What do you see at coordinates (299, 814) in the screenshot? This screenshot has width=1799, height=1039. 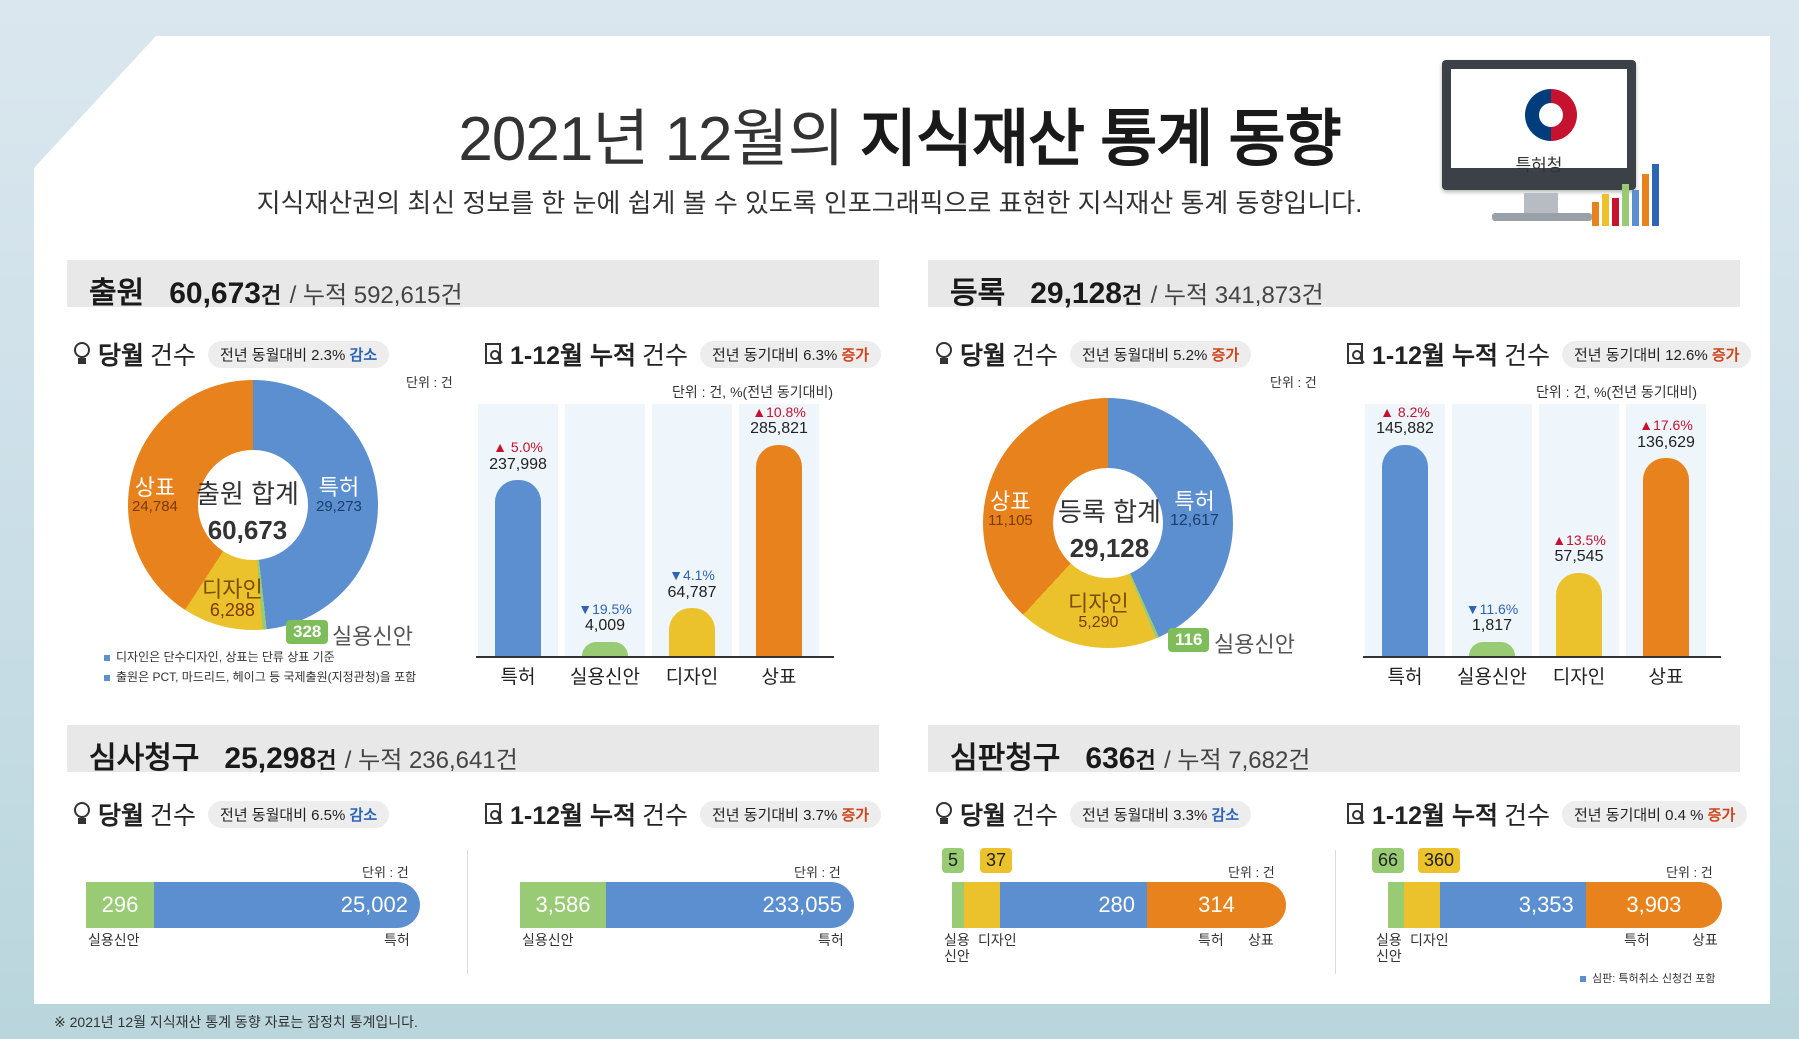 I see `exam-monthly-change-pill: 전년 동월대비 6.5% 감소` at bounding box center [299, 814].